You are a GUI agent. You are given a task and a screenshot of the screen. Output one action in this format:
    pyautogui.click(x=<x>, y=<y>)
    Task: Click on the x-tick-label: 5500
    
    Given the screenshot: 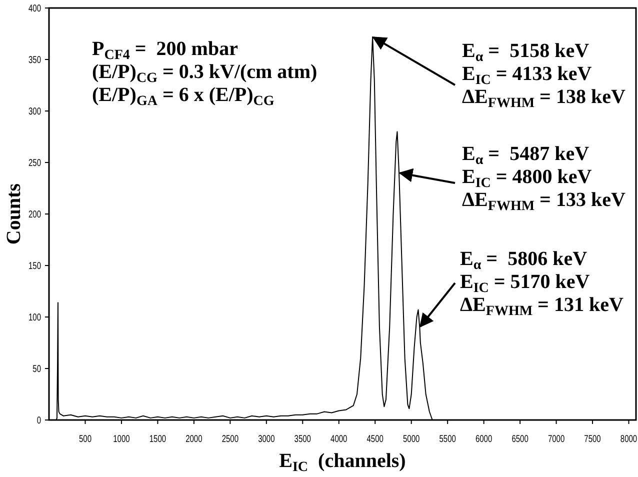 What is the action you would take?
    pyautogui.click(x=447, y=438)
    